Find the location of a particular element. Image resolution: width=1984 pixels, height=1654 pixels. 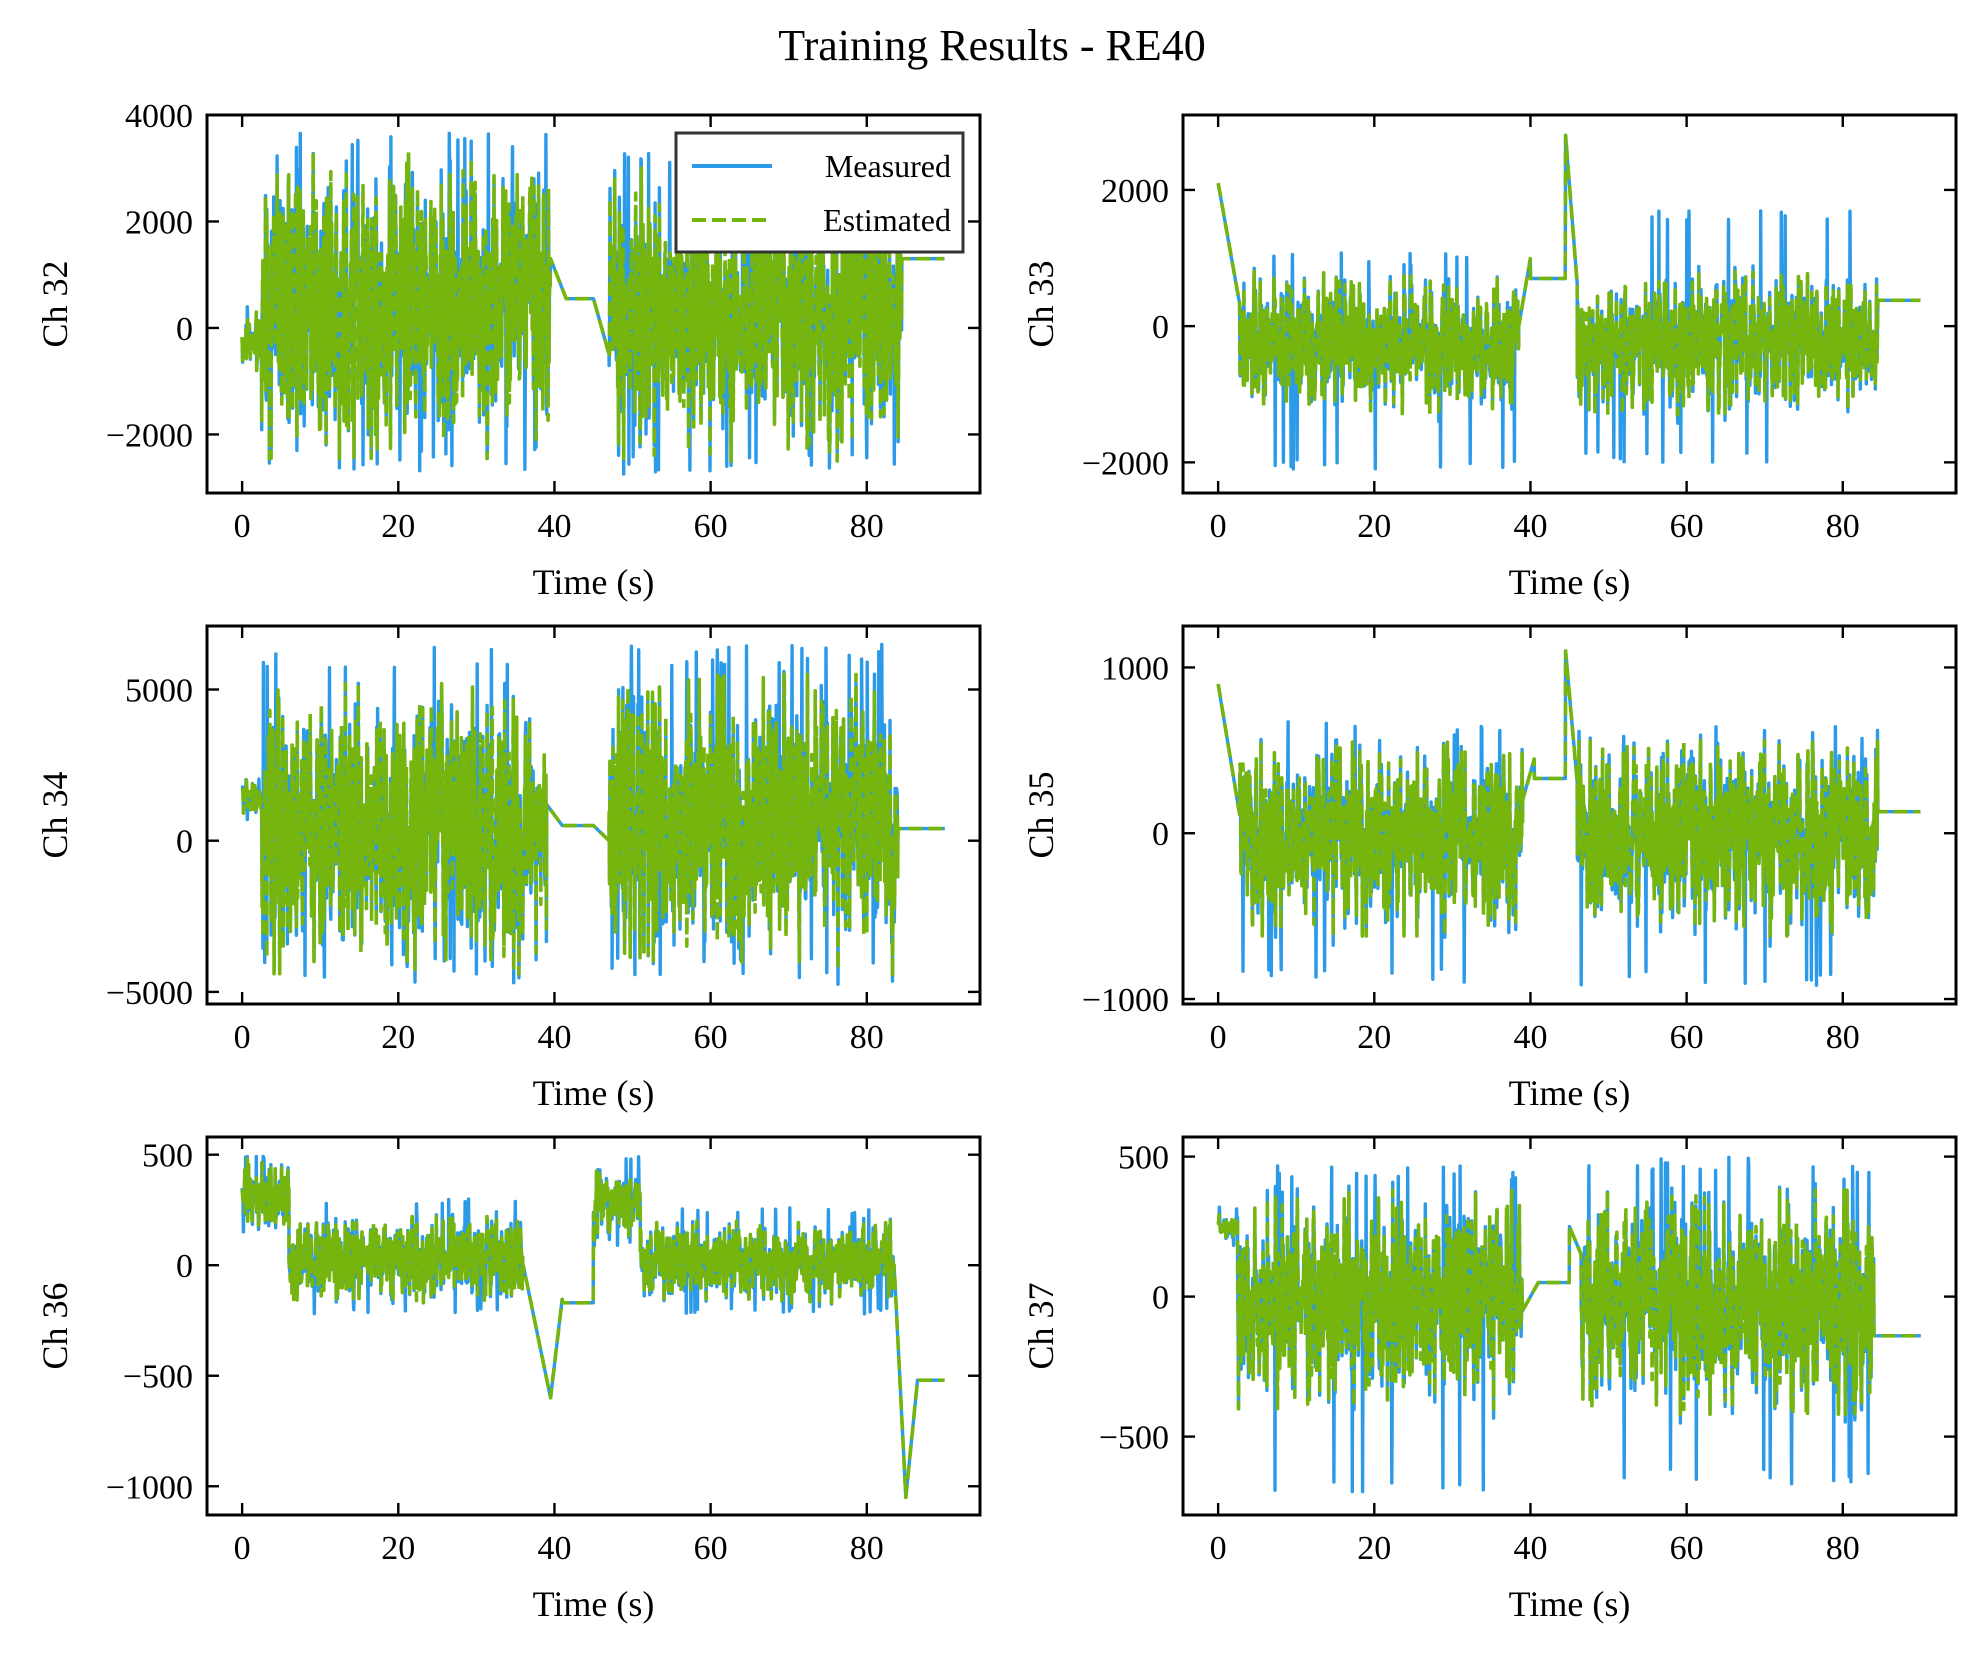

y-axis-label: Ch 36 is located at coordinates (55, 1325).